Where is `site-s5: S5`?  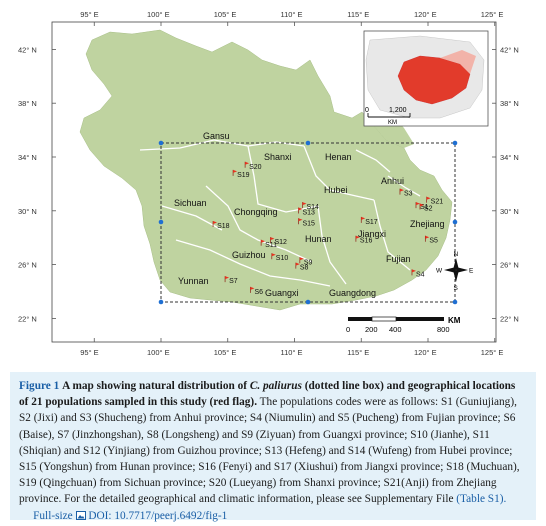 site-s5: S5 is located at coordinates (431, 240).